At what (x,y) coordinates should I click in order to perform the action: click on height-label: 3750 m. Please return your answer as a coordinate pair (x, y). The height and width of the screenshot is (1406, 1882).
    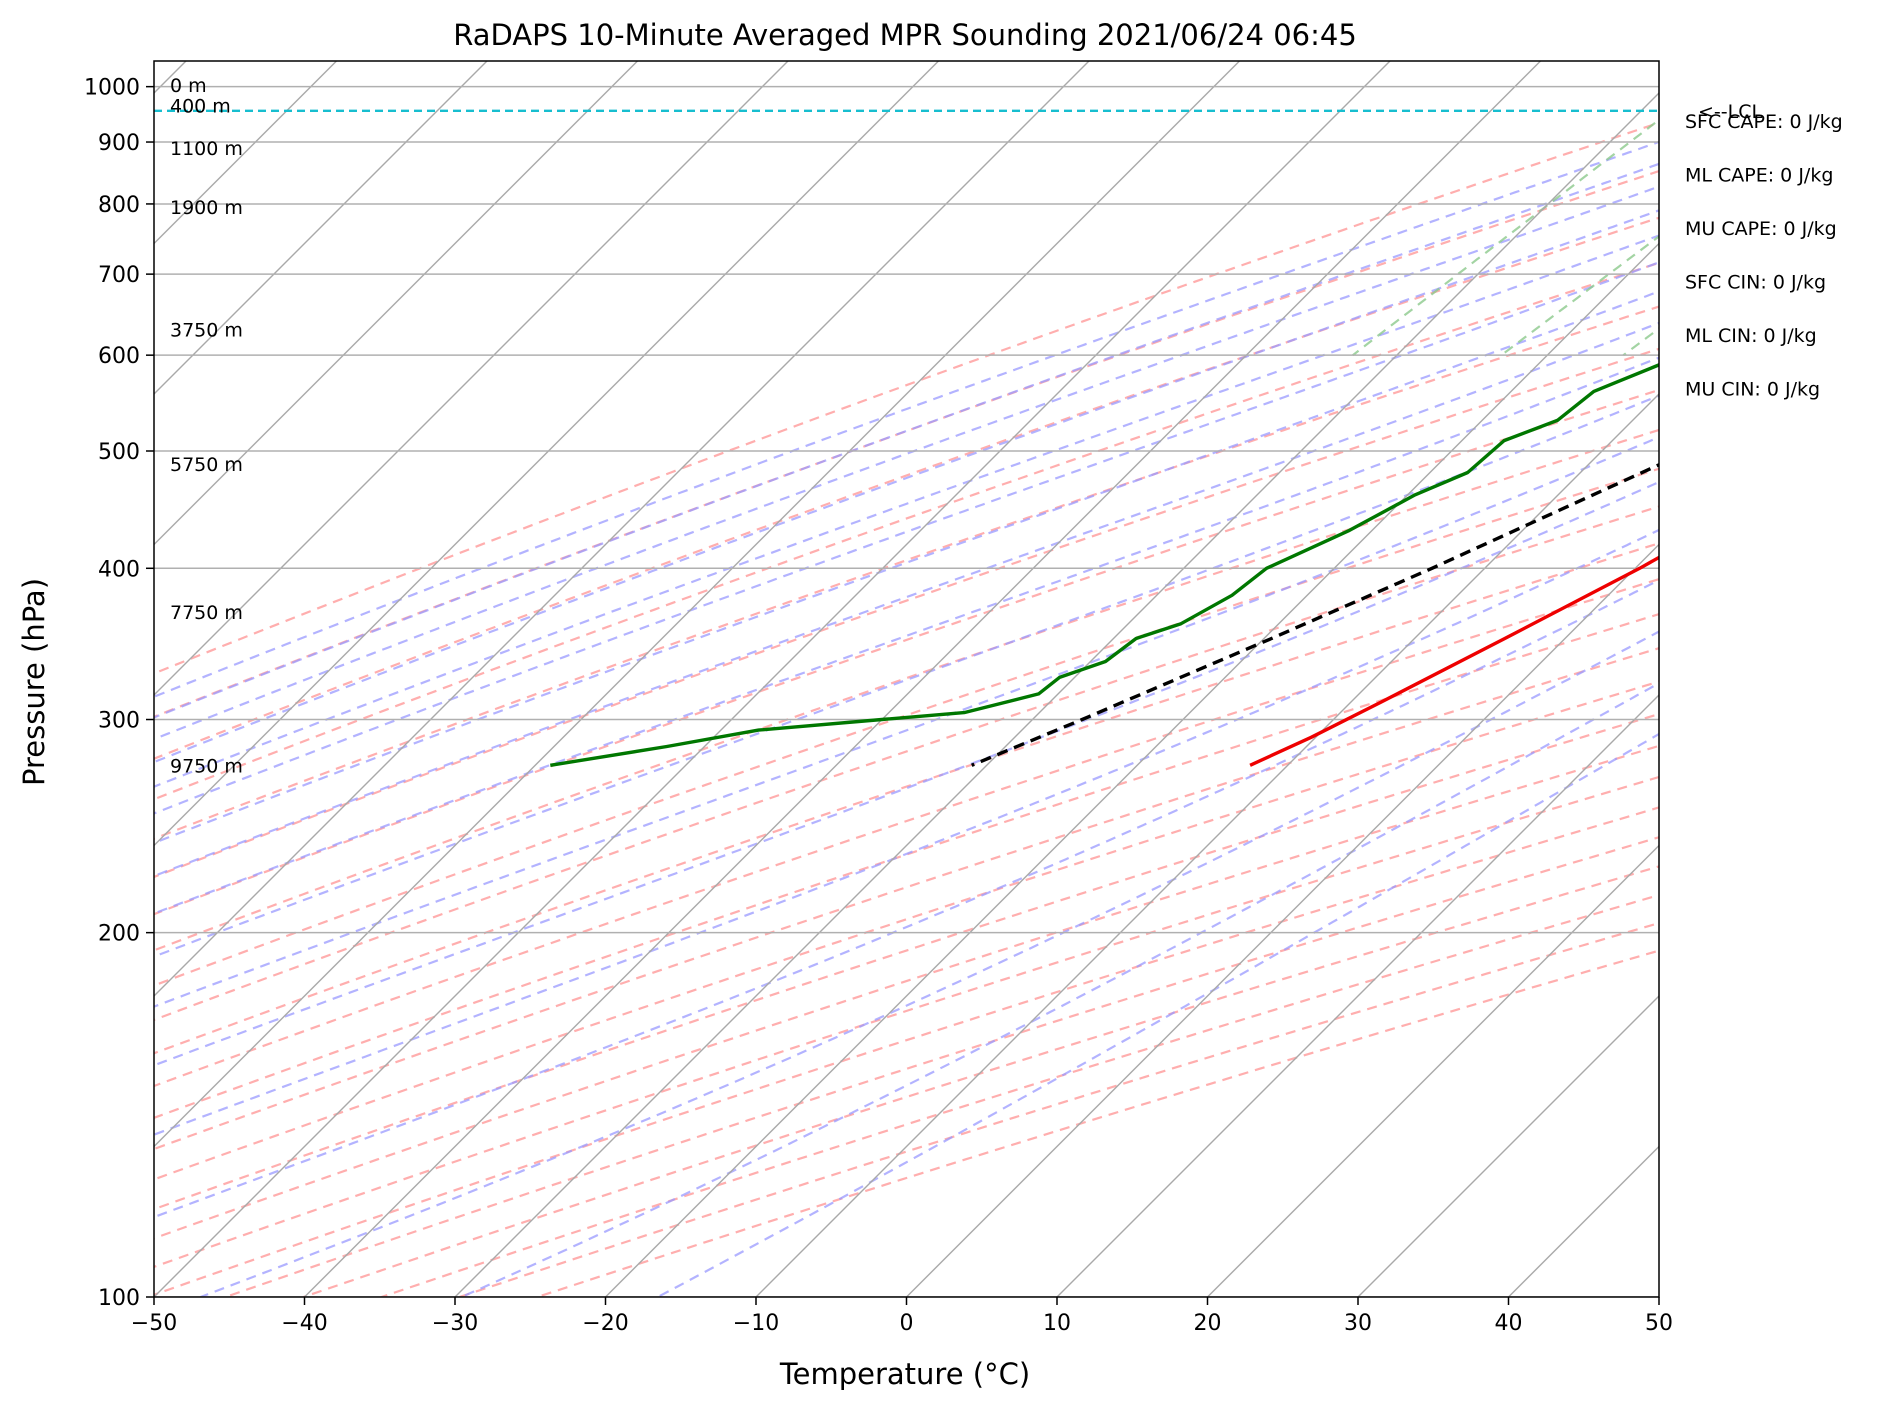
    Looking at the image, I should click on (206, 331).